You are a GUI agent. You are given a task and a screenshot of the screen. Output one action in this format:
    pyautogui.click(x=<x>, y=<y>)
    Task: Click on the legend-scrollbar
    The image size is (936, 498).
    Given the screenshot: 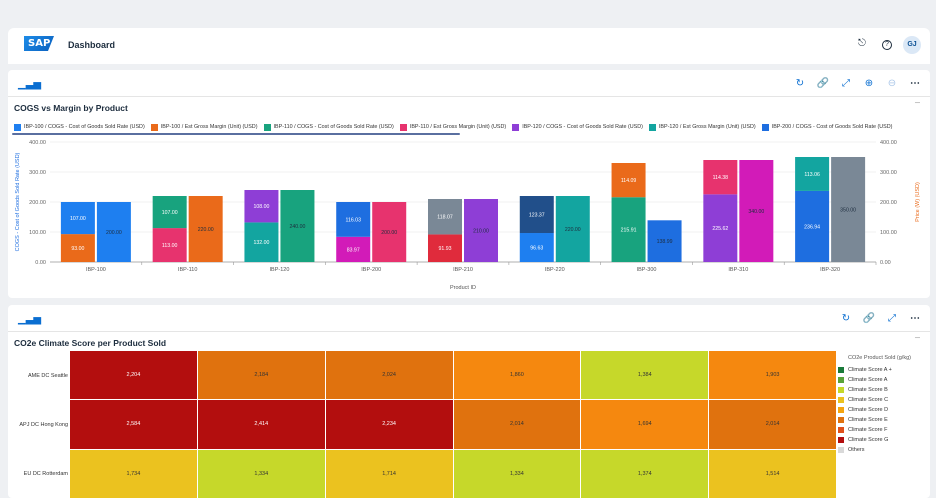 What is the action you would take?
    pyautogui.click(x=236, y=134)
    